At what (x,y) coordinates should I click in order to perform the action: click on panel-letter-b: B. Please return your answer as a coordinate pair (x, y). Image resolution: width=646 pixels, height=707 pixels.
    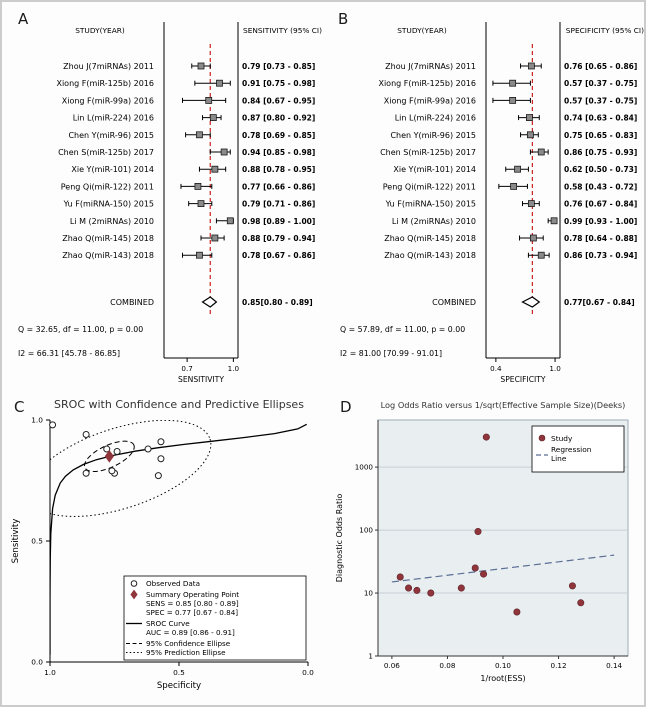
    Looking at the image, I should click on (343, 19).